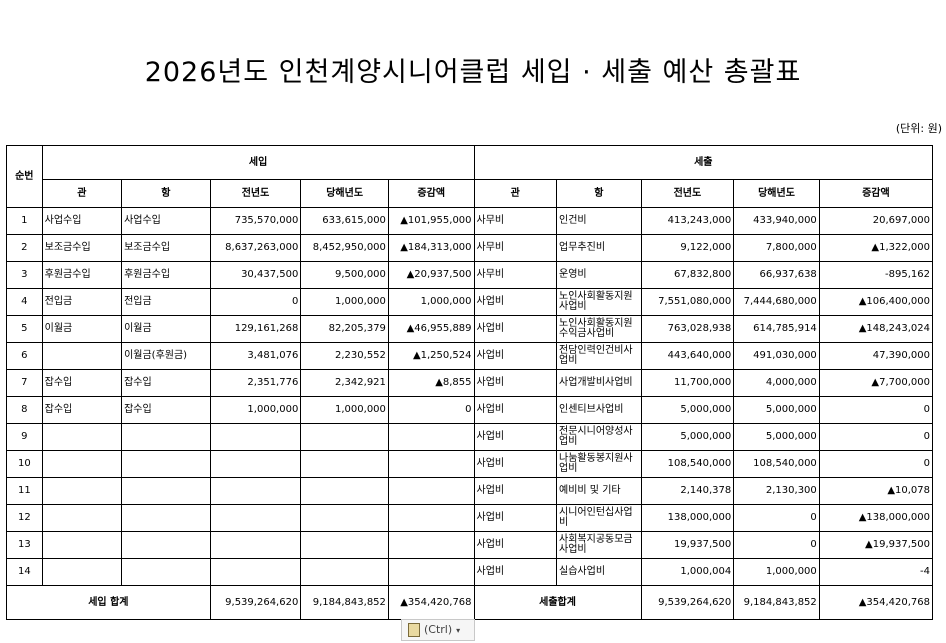 This screenshot has width=946, height=643. I want to click on row-number: 6, so click(24, 356).